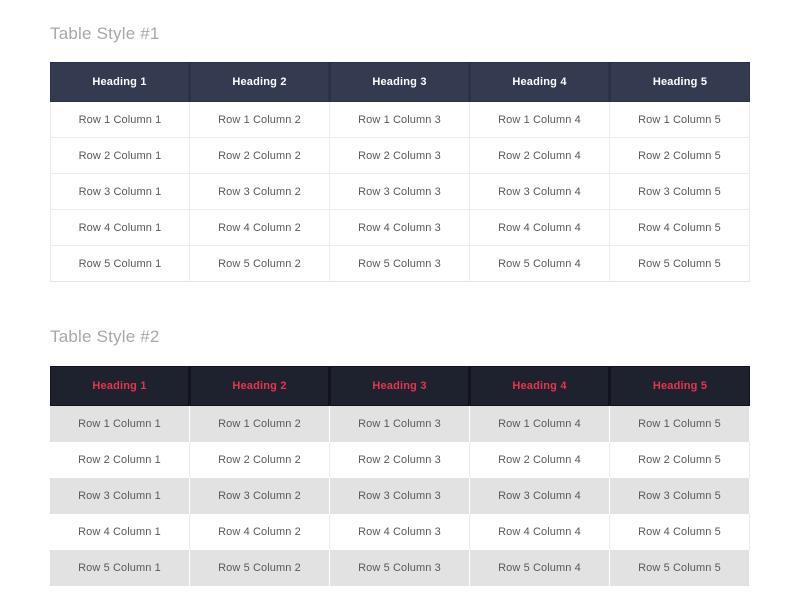 Image resolution: width=800 pixels, height=600 pixels. Describe the element at coordinates (105, 337) in the screenshot. I see `page-title: Table Style #2` at that location.